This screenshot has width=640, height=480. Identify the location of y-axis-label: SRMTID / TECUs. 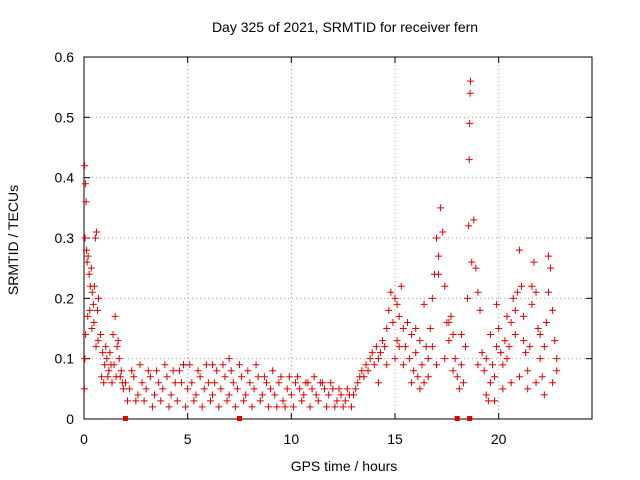
(13, 240).